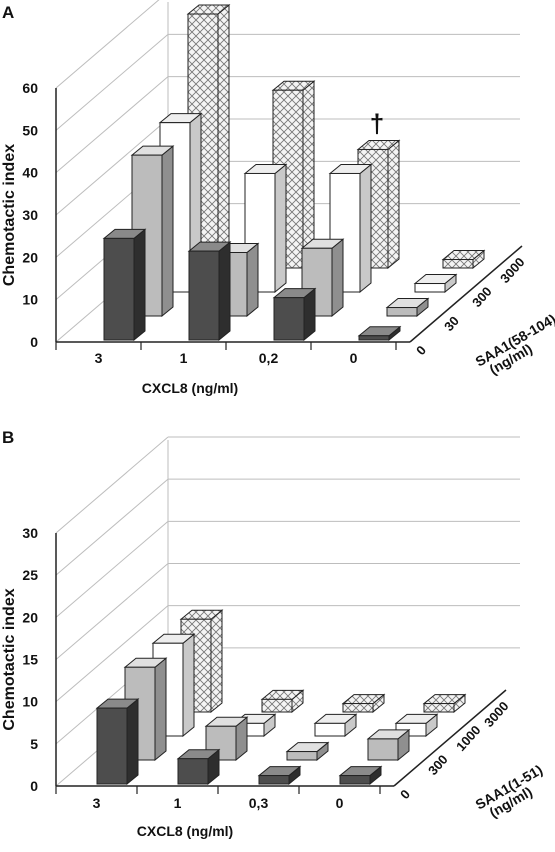 The height and width of the screenshot is (852, 555). Describe the element at coordinates (30, 575) in the screenshot. I see `y-tick-label: 25` at that location.